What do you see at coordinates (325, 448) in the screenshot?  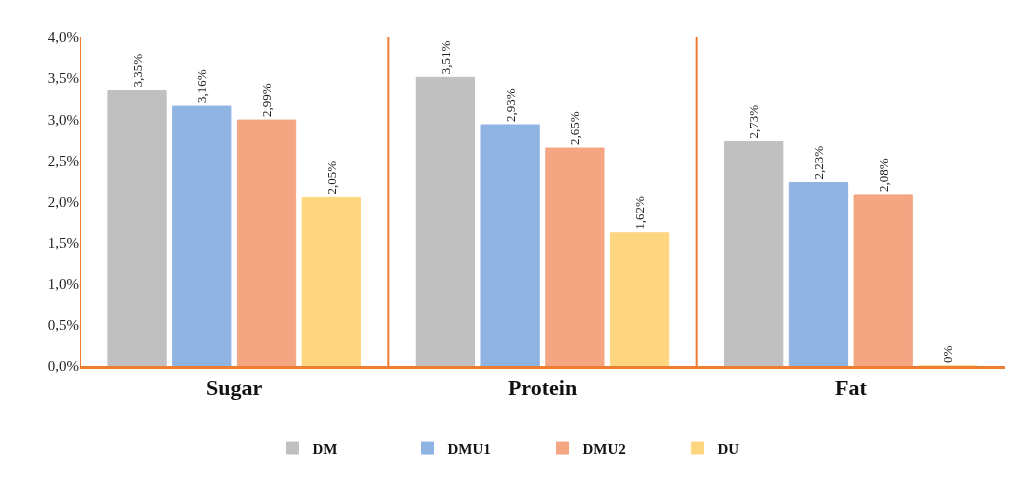 I see `legend-label: DM` at bounding box center [325, 448].